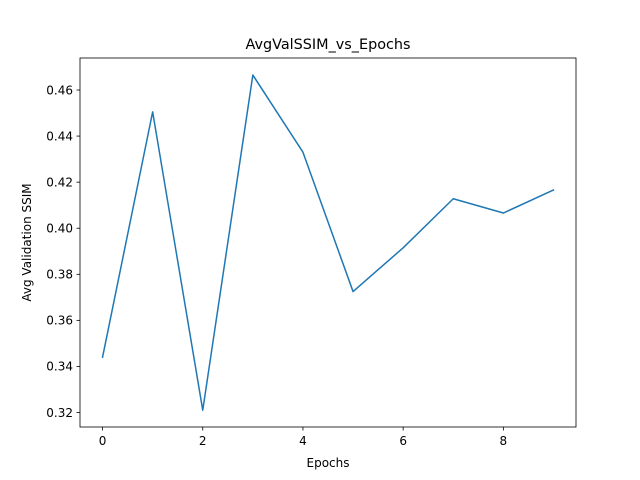 Image resolution: width=640 pixels, height=480 pixels. What do you see at coordinates (59, 321) in the screenshot?
I see `y-tick-label: 0.36` at bounding box center [59, 321].